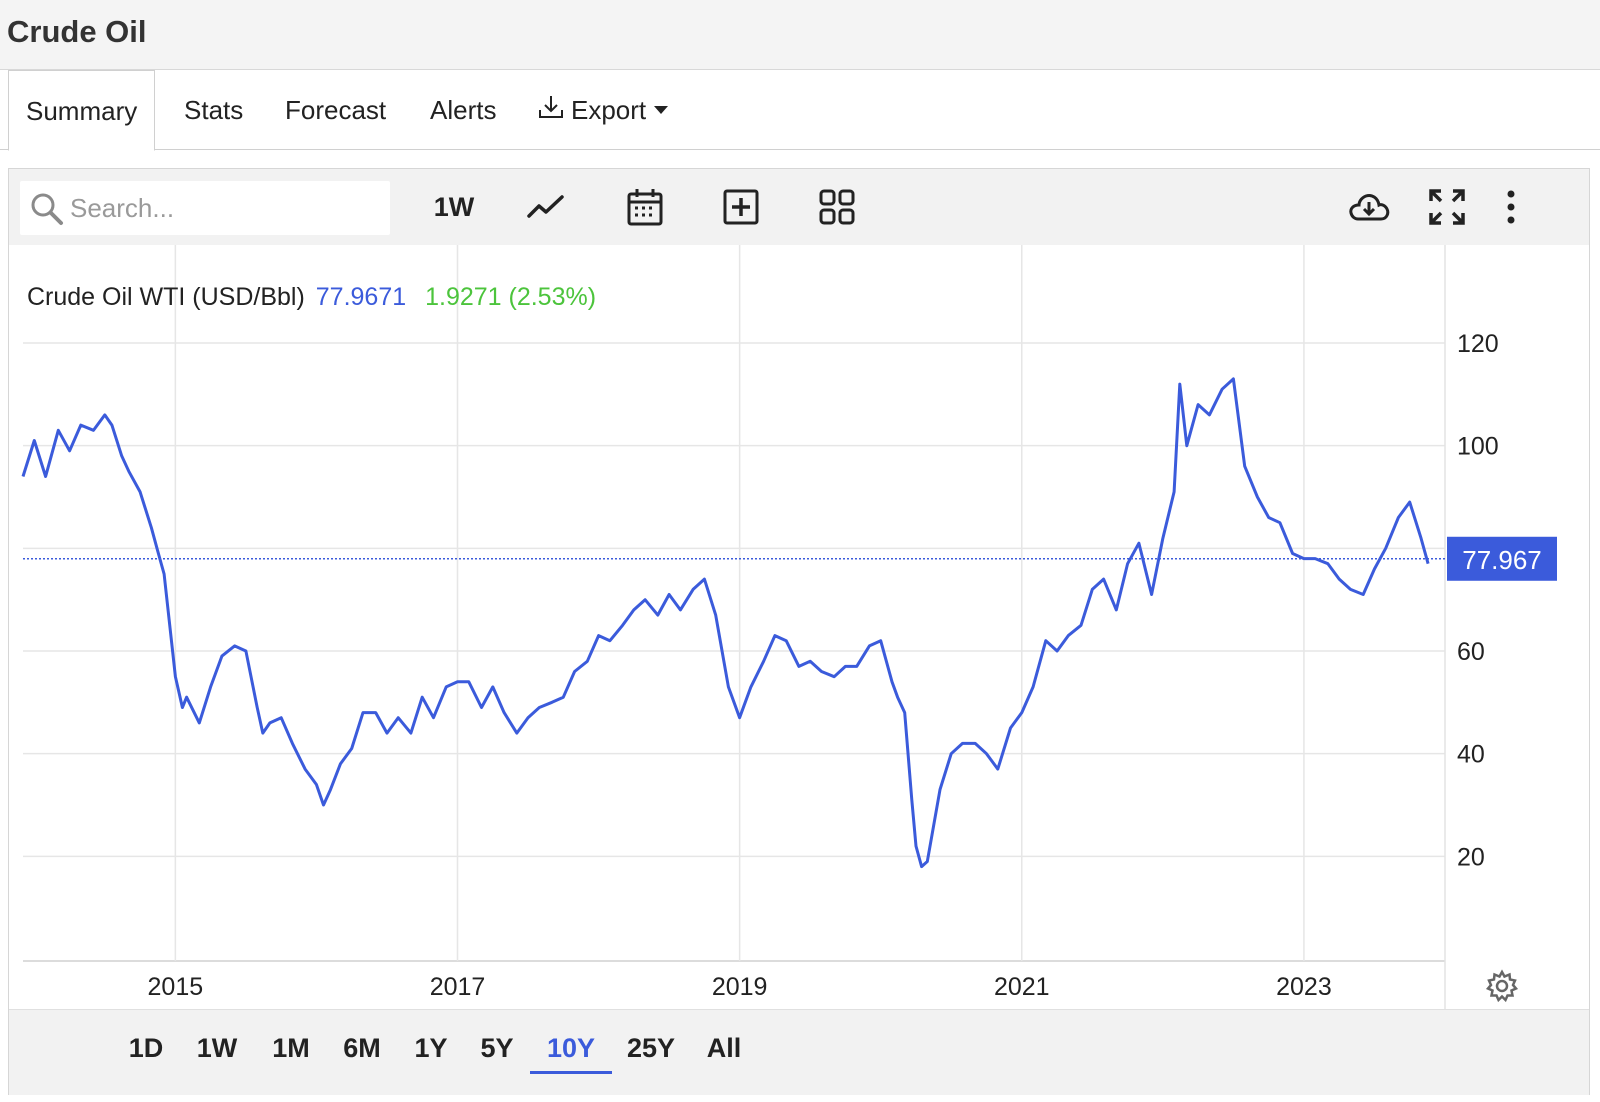 The width and height of the screenshot is (1600, 1102). What do you see at coordinates (291, 1048) in the screenshot?
I see `range-1m: 1M` at bounding box center [291, 1048].